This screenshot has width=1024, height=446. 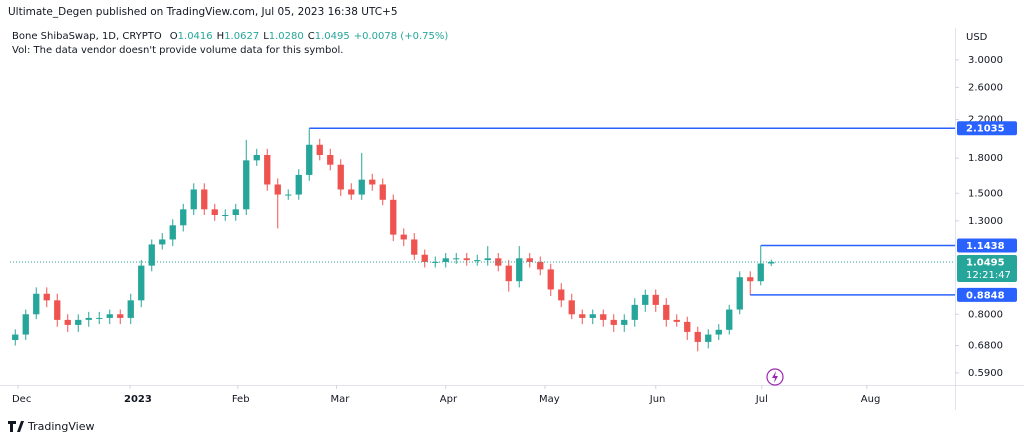 What do you see at coordinates (87, 36) in the screenshot?
I see `symbol-name: Bone ShibaSwap, 1D, CRYPTO` at bounding box center [87, 36].